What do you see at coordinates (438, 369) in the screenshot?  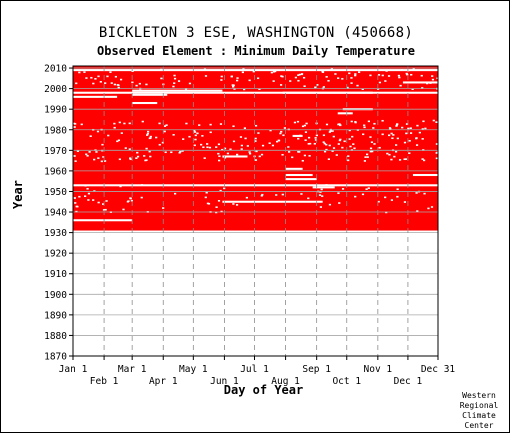 I see `x-tick-label-top-6: Dec 31` at bounding box center [438, 369].